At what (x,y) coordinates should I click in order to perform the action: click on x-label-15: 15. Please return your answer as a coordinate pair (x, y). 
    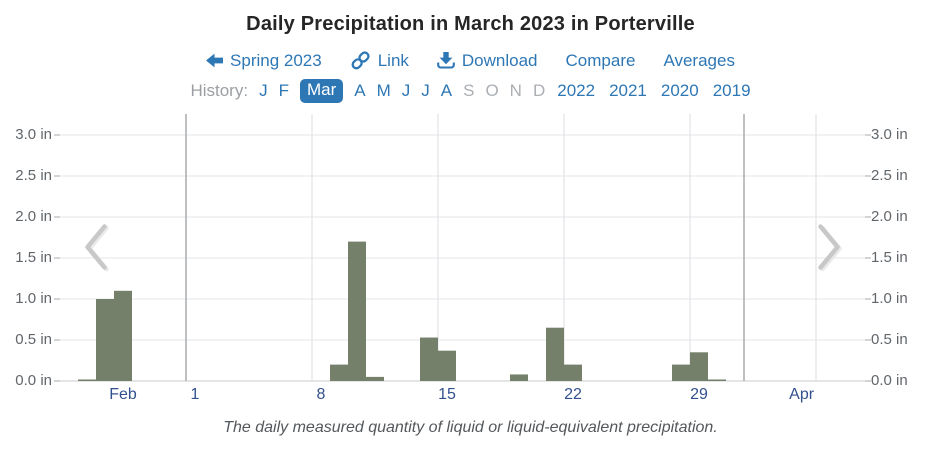
    Looking at the image, I should click on (447, 394).